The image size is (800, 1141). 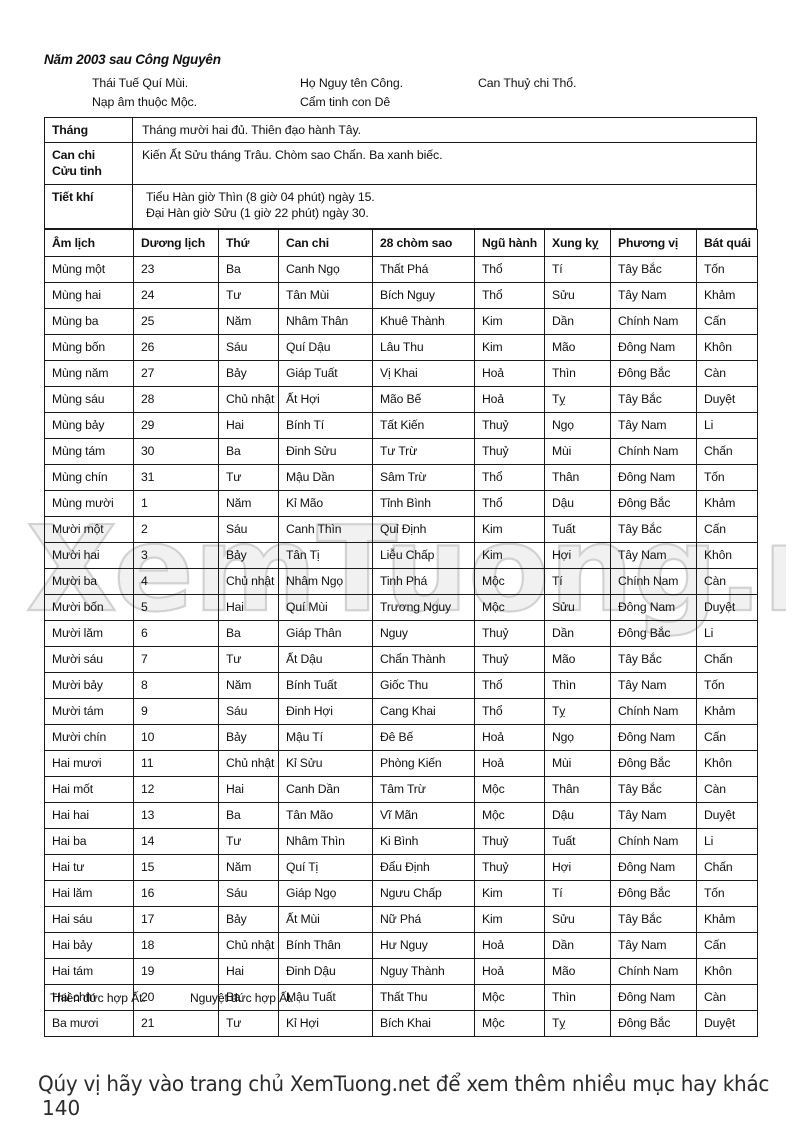 What do you see at coordinates (325, 607) in the screenshot?
I see `table-cell: Quí Mùi` at bounding box center [325, 607].